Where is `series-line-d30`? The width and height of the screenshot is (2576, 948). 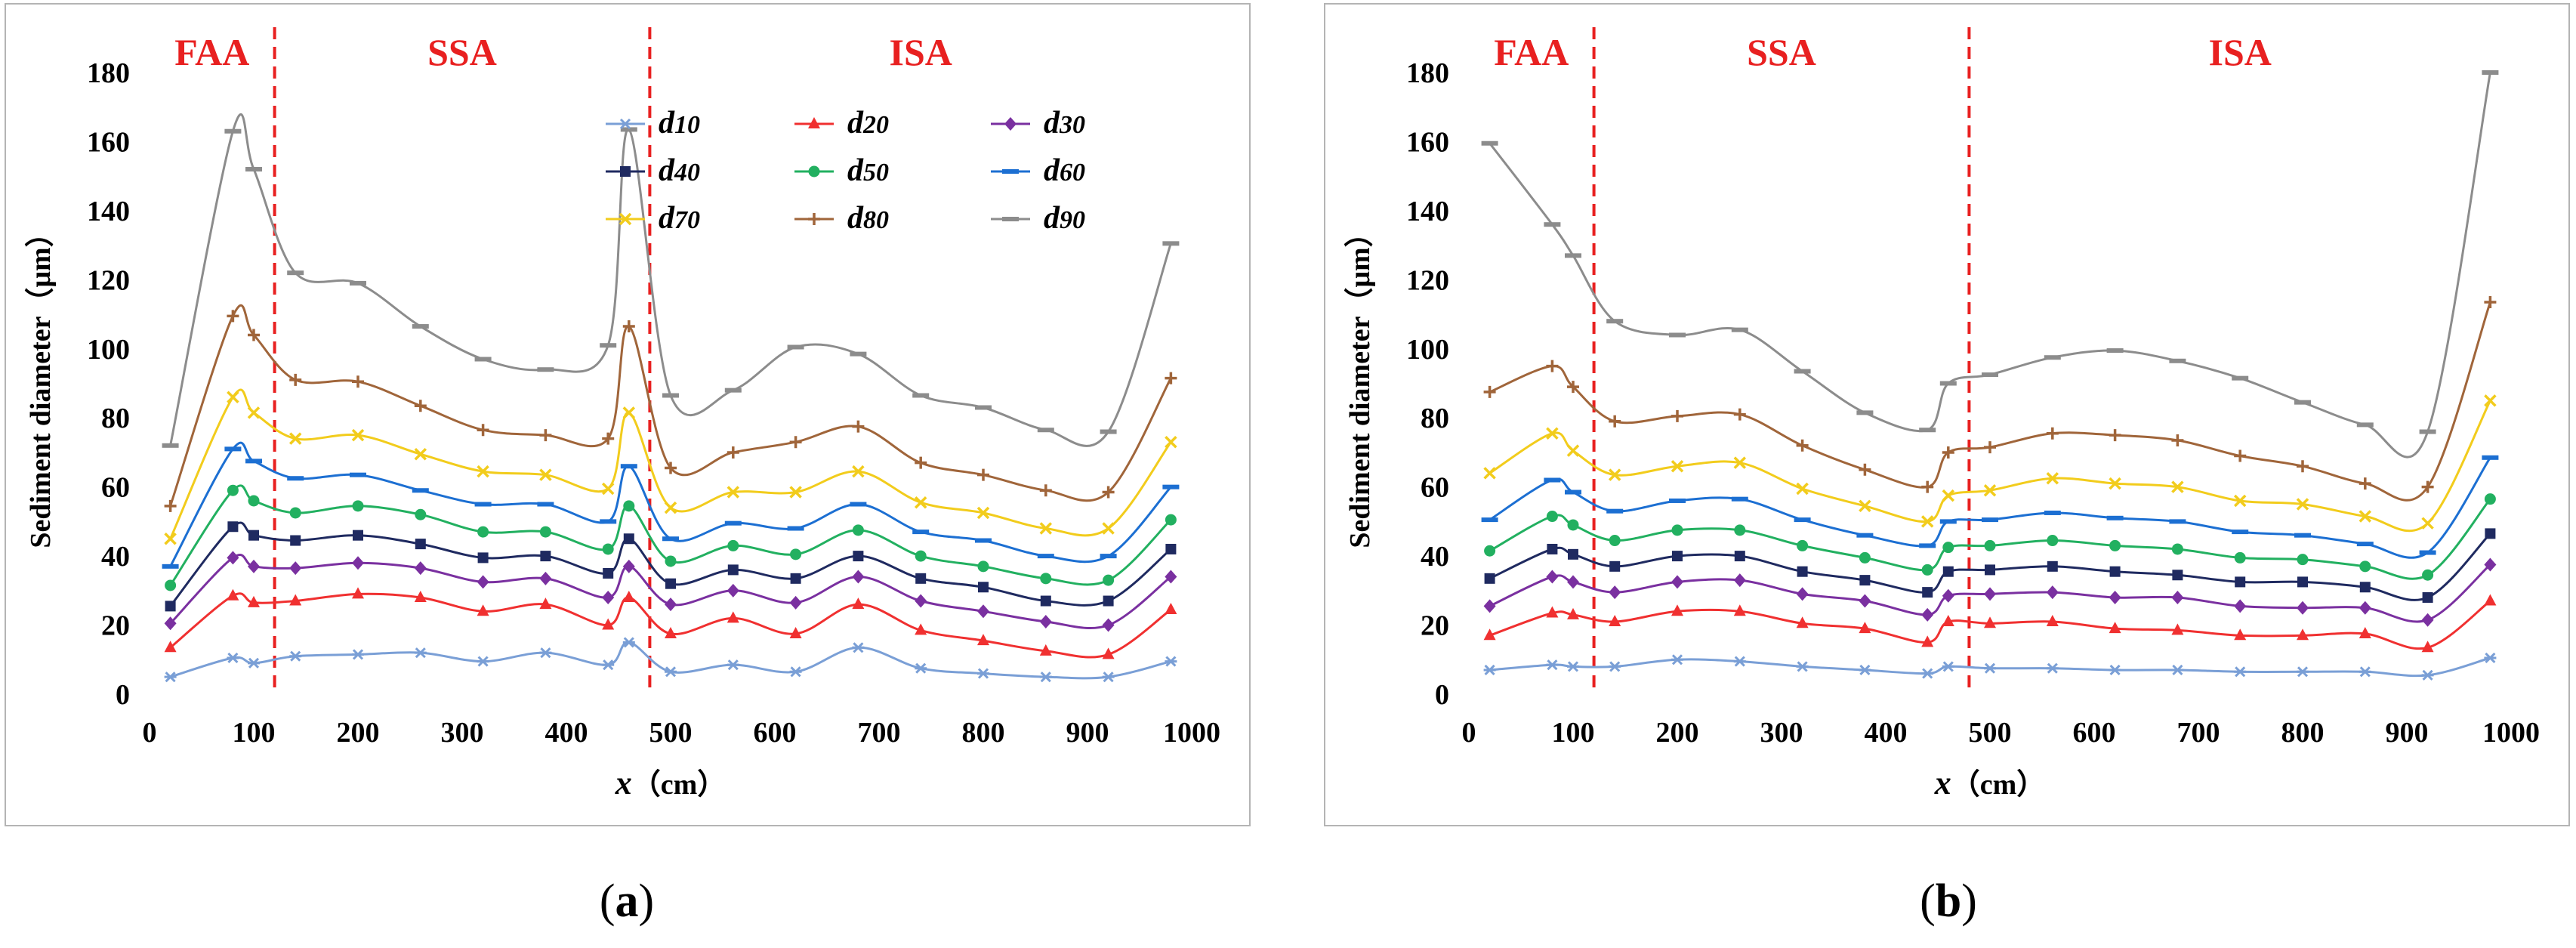 series-line-d30 is located at coordinates (1990, 593).